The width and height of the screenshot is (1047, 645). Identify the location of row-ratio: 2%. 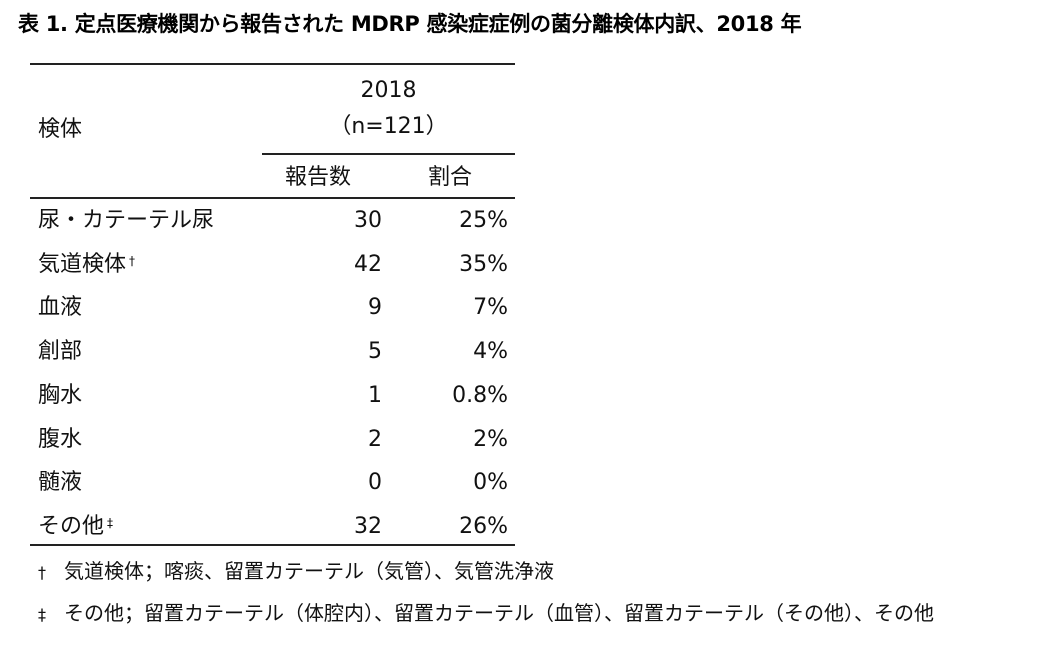
(490, 439).